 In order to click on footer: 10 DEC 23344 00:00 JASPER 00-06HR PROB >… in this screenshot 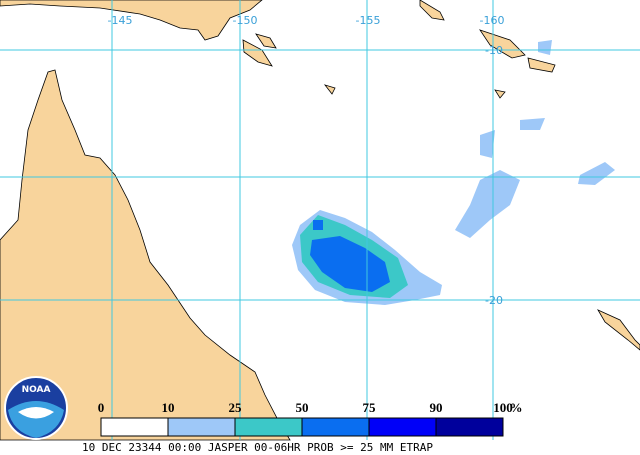, I will do `click(257, 447)`.